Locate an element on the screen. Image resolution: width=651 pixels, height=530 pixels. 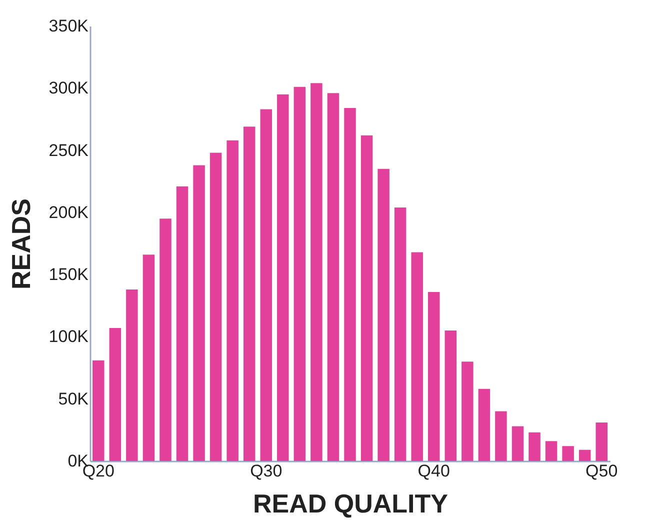
y-tick-label: 250K is located at coordinates (69, 150).